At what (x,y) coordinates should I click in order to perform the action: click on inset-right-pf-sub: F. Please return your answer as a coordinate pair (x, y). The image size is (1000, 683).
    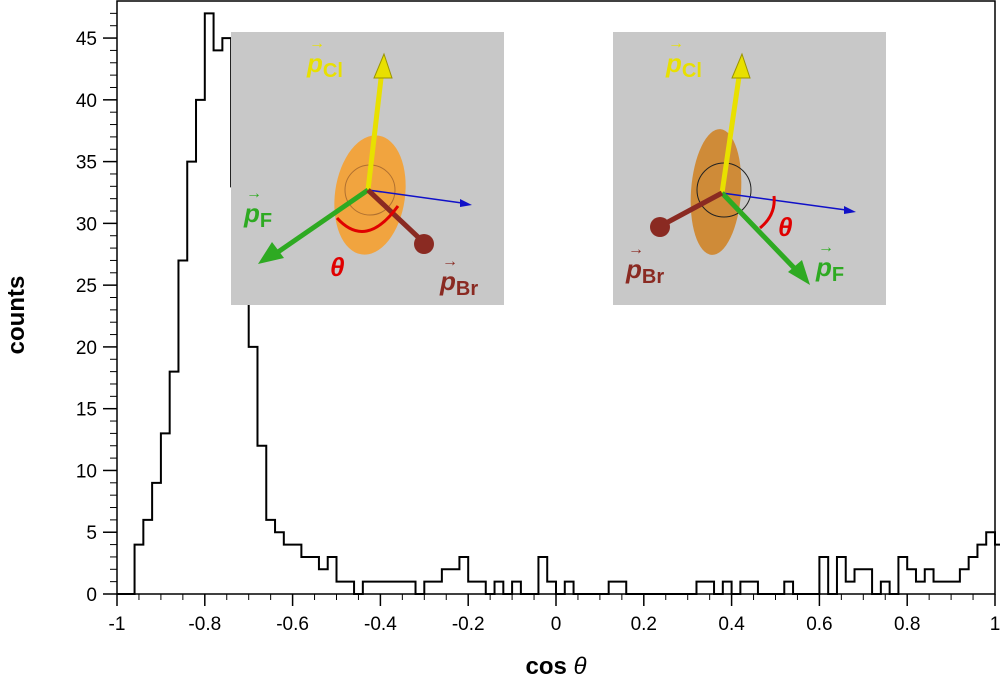
    Looking at the image, I should click on (838, 275).